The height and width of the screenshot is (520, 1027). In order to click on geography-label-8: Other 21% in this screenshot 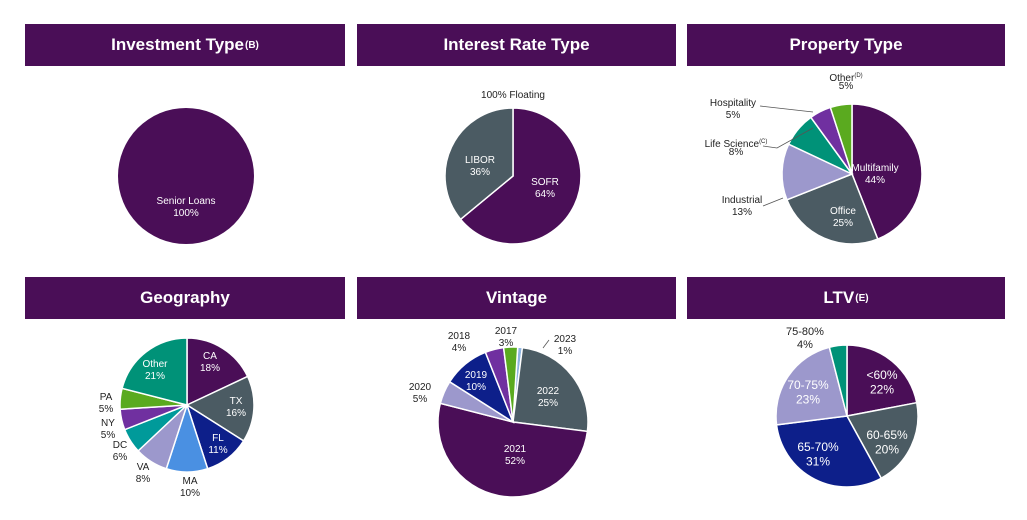, I will do `click(155, 370)`.